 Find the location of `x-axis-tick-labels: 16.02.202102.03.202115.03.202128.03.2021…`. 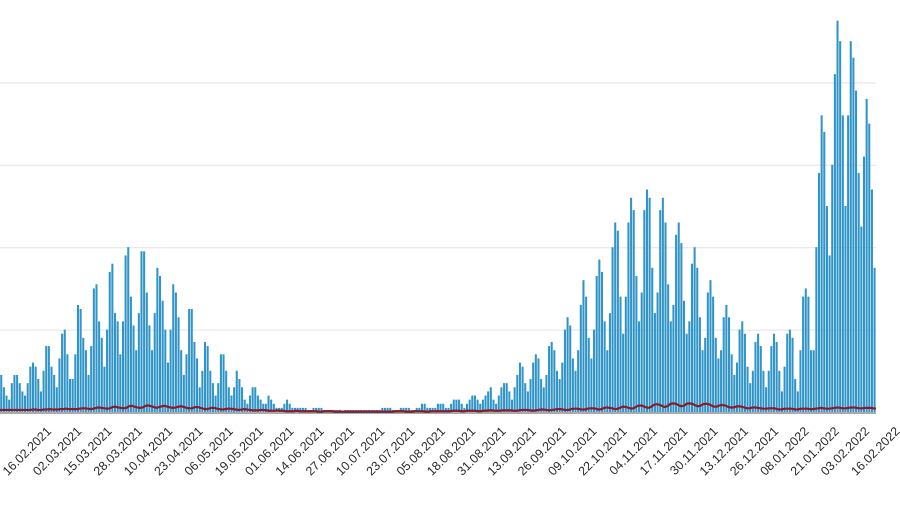

x-axis-tick-labels: 16.02.202102.03.202115.03.202128.03.2021… is located at coordinates (450, 451).